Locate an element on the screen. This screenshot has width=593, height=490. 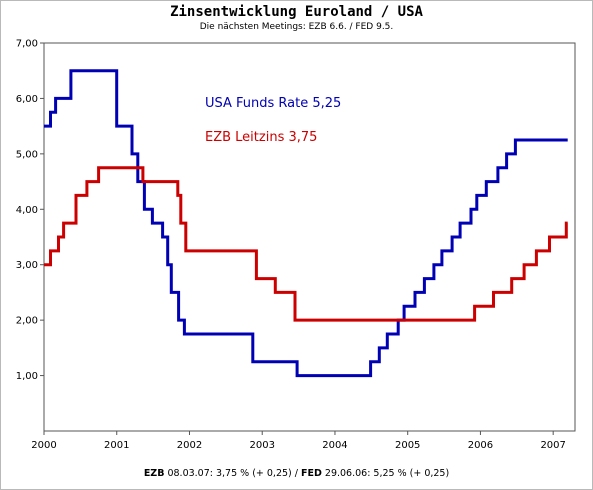
x-tick-label: 2006 is located at coordinates (480, 445).